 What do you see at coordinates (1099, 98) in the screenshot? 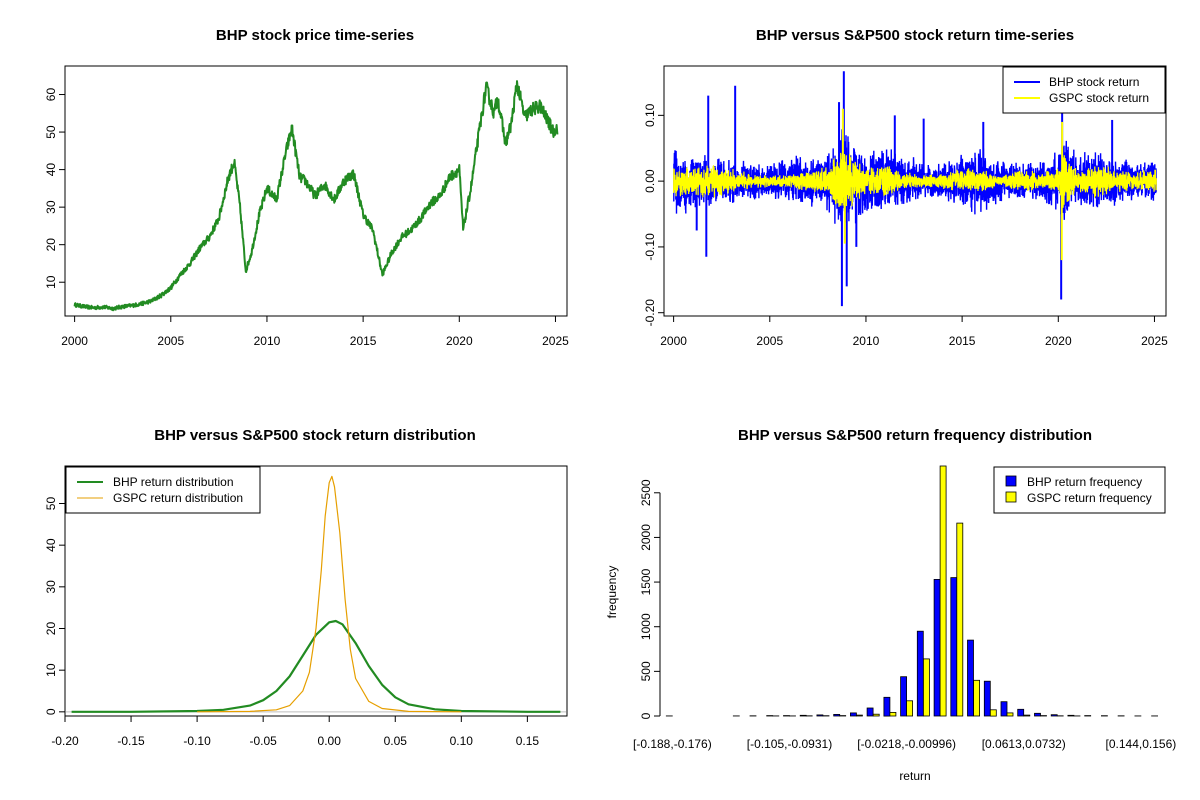
I see `legend-label-gspc: GSPC stock return` at bounding box center [1099, 98].